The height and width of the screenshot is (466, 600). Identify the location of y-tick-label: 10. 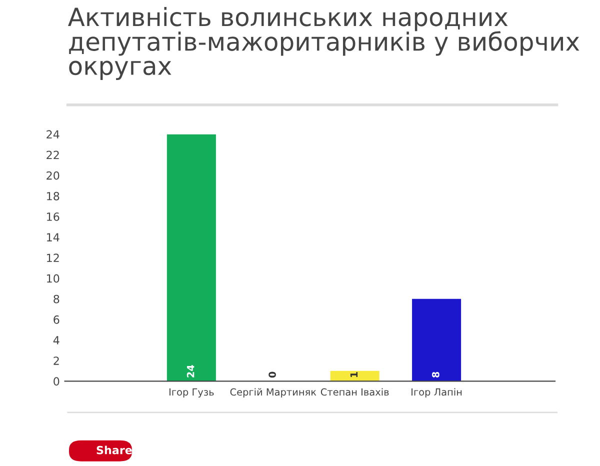
(53, 278).